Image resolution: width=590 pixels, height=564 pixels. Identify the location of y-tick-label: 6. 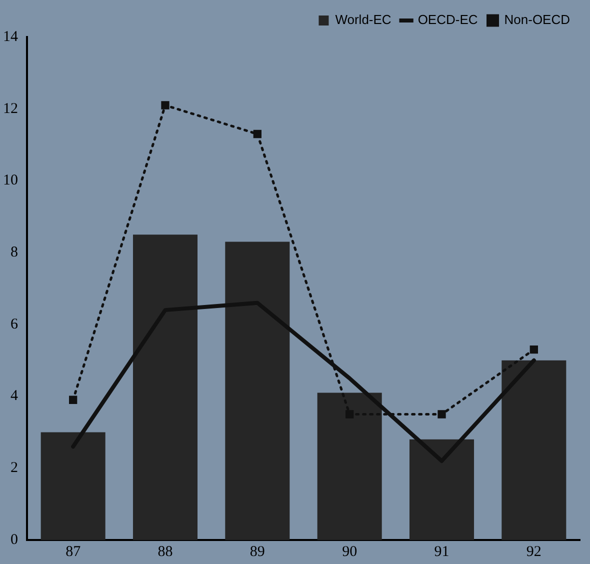
(14, 324).